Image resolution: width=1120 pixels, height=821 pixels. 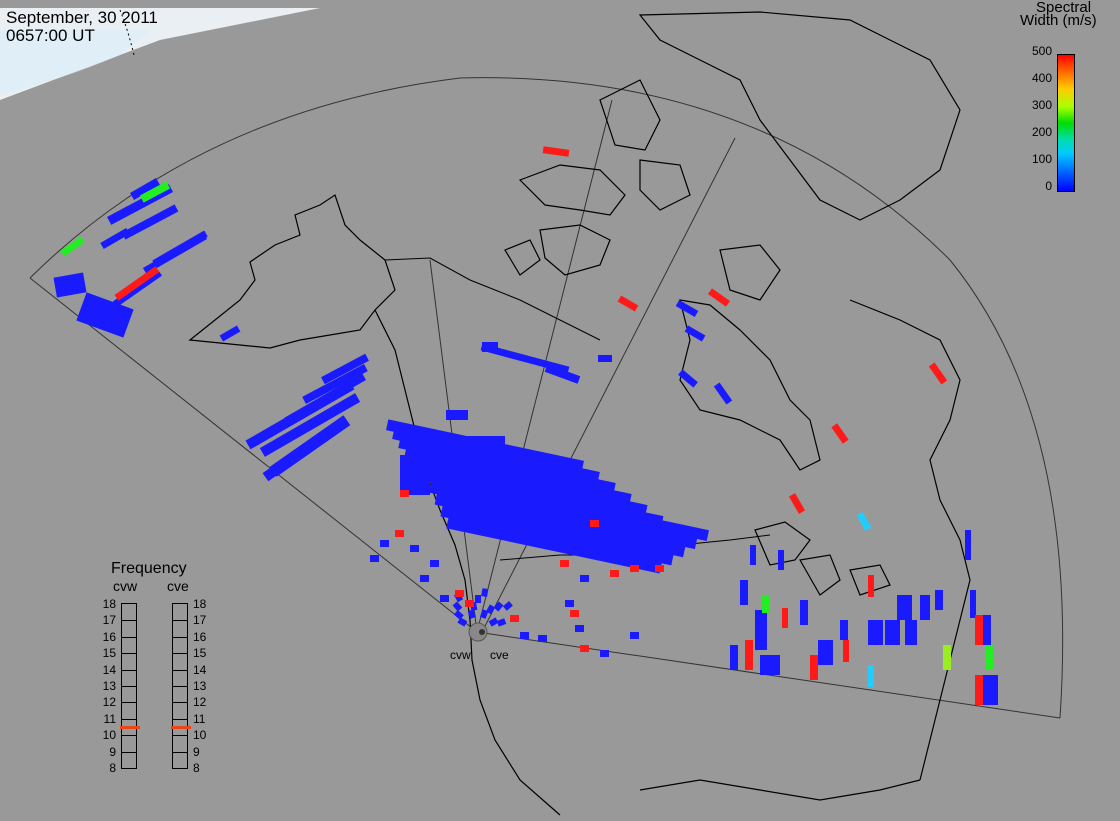 I want to click on frequency-scale-cve, so click(x=181, y=686).